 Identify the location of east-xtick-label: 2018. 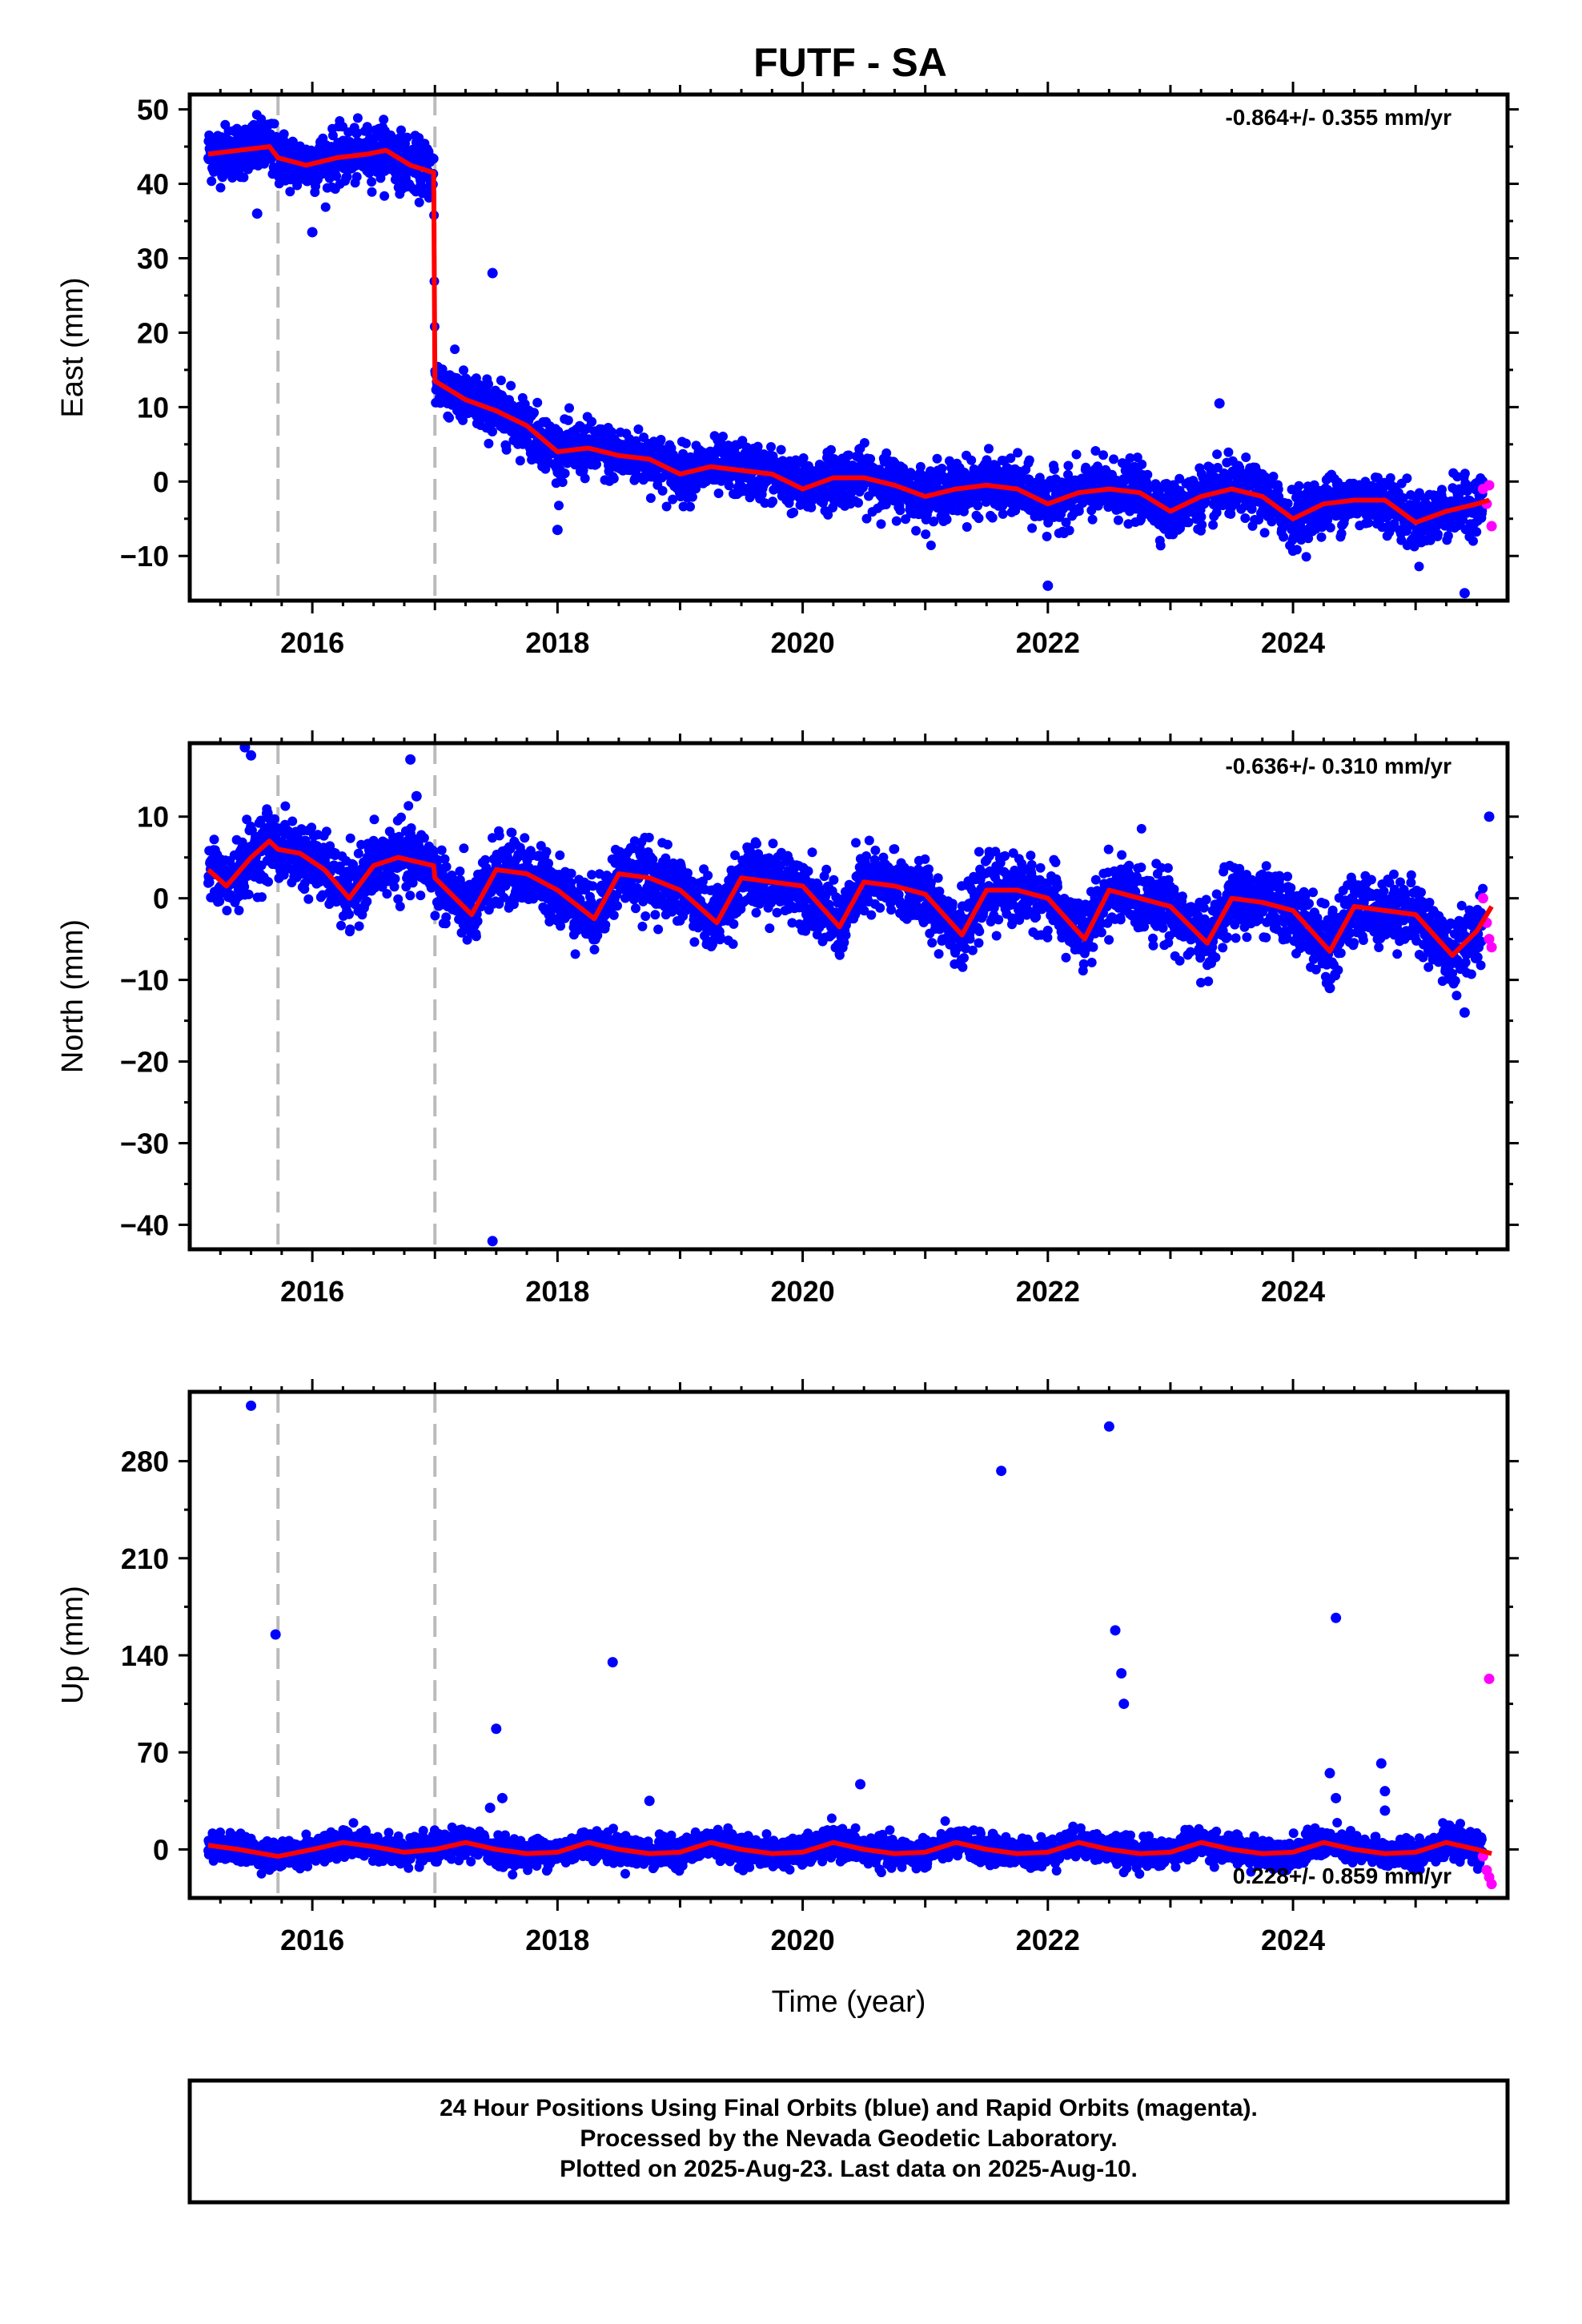
(557, 642).